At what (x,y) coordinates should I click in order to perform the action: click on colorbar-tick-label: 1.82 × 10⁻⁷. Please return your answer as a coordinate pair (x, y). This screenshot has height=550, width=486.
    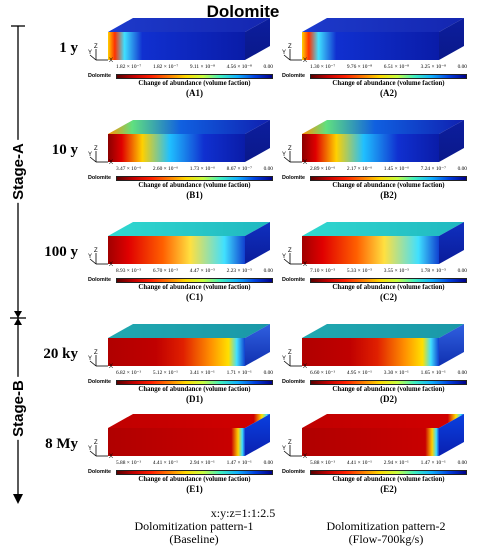
    Looking at the image, I should click on (129, 67).